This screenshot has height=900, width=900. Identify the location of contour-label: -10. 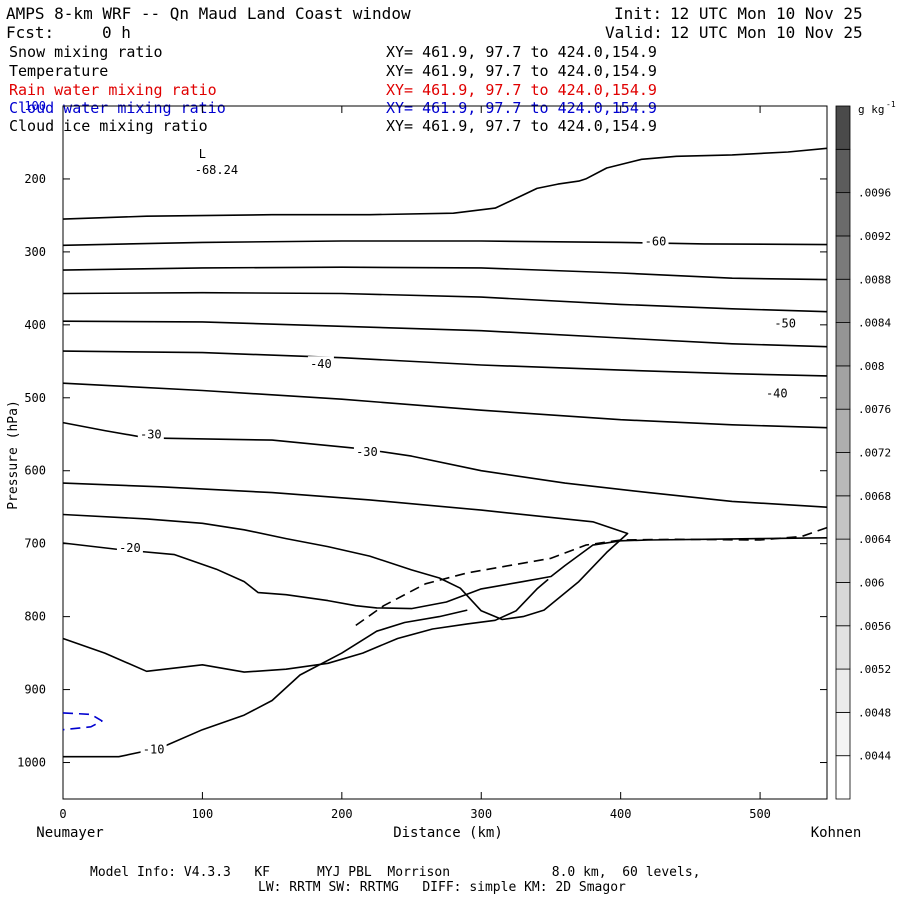
(154, 749).